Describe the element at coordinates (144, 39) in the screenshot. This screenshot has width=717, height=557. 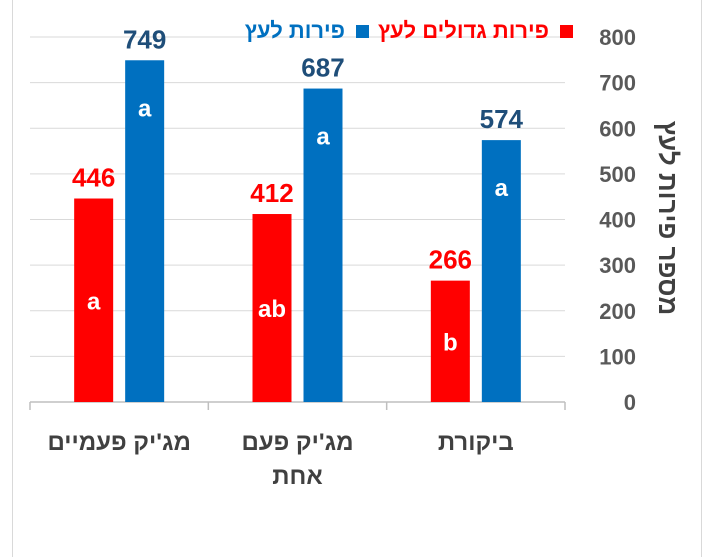
I see `bar-value-label: 749` at that location.